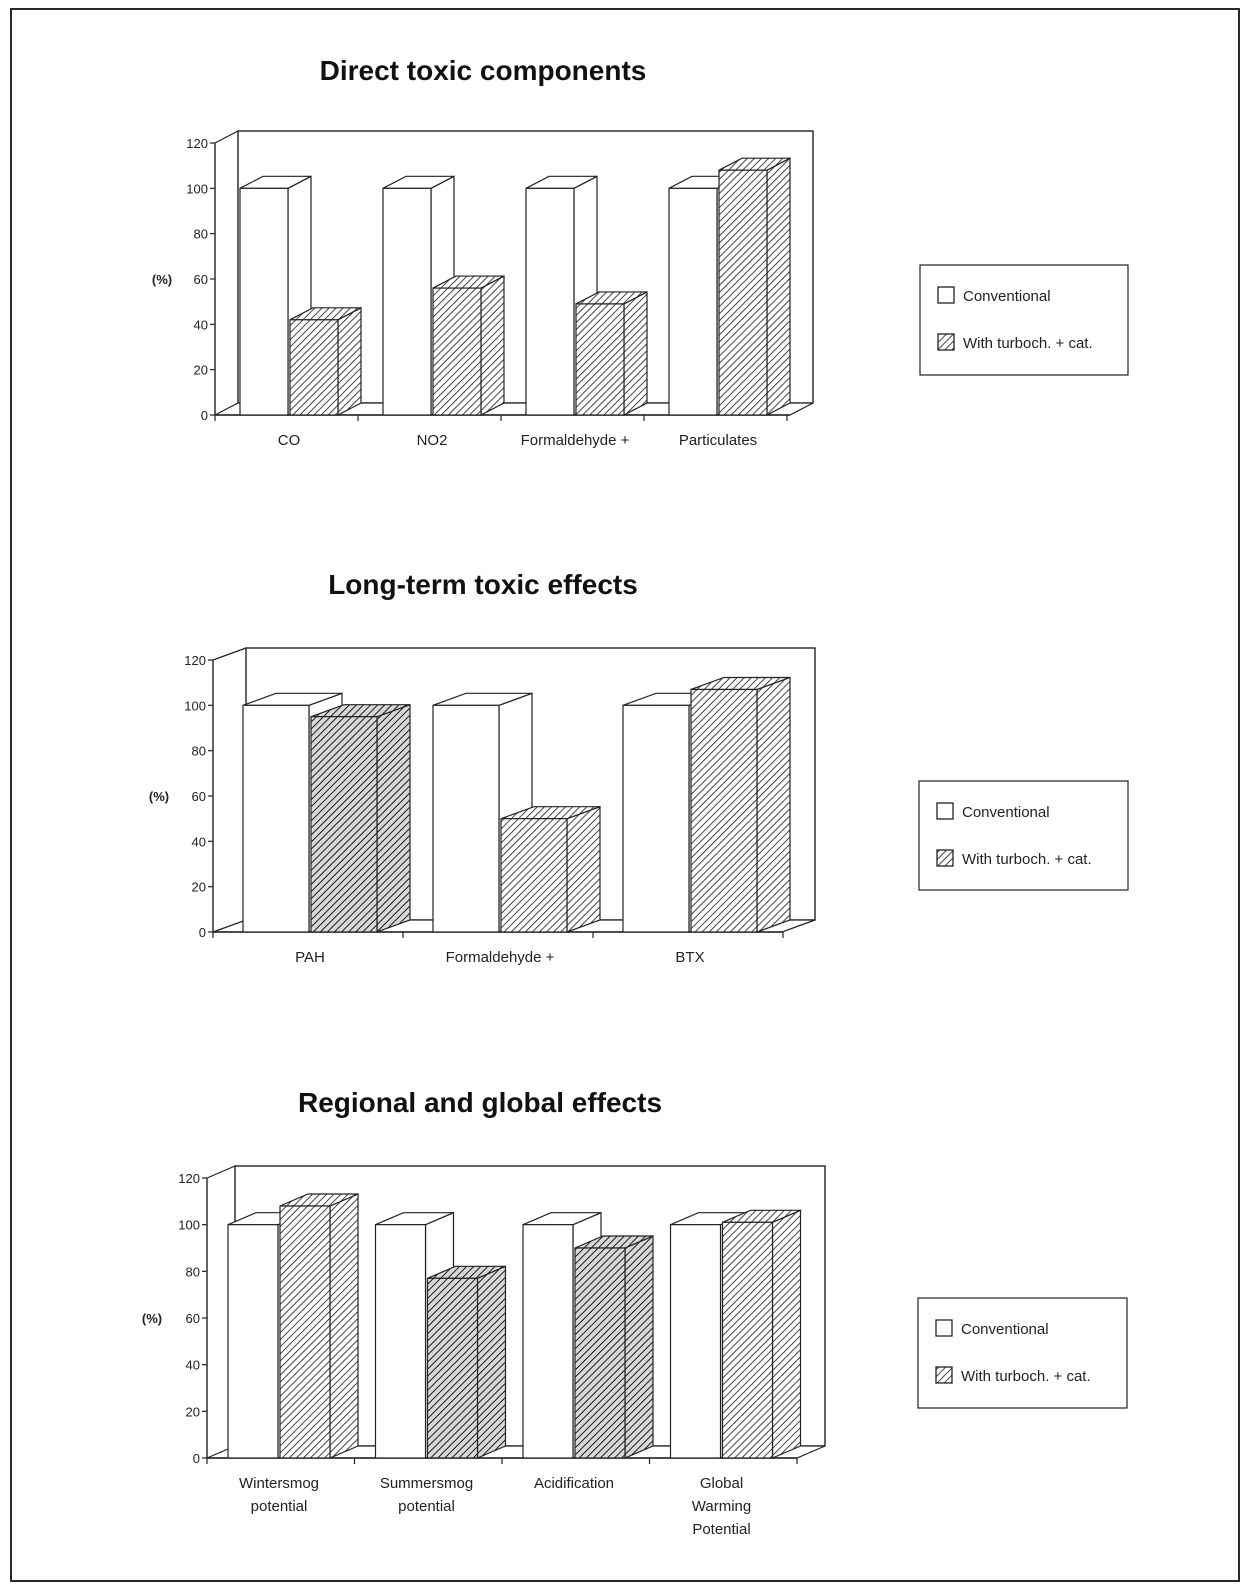 This screenshot has height=1586, width=1258. Describe the element at coordinates (199, 796) in the screenshot. I see `y-tick-label: 60` at that location.